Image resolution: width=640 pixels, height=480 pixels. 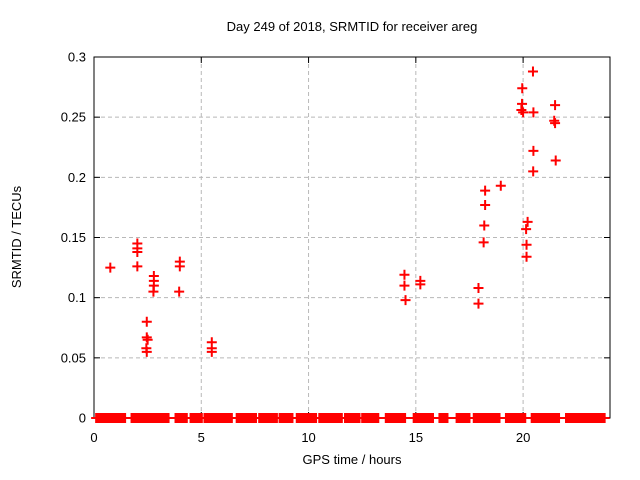 What do you see at coordinates (73, 357) in the screenshot?
I see `svg-text: 0.05` at bounding box center [73, 357].